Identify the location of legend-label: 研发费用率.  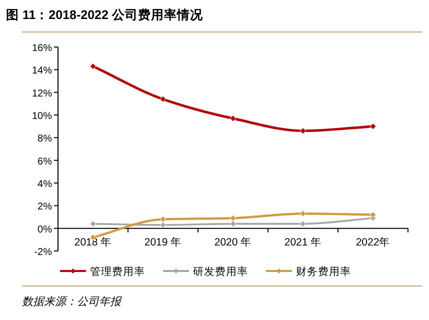
(220, 271).